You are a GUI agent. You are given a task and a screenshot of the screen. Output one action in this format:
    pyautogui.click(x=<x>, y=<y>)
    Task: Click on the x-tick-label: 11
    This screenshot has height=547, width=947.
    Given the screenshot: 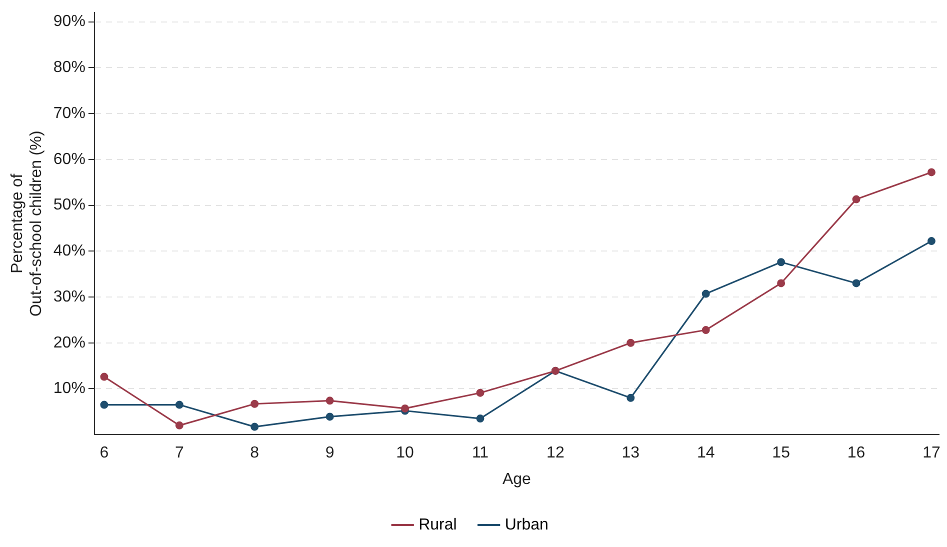 What is the action you would take?
    pyautogui.click(x=480, y=453)
    